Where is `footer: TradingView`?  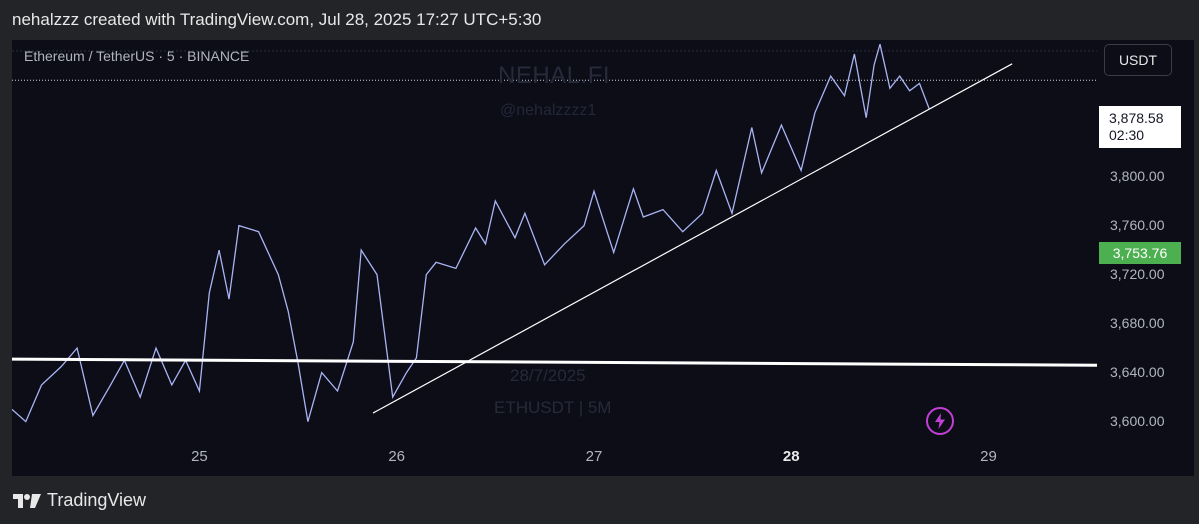 footer: TradingView is located at coordinates (79, 500).